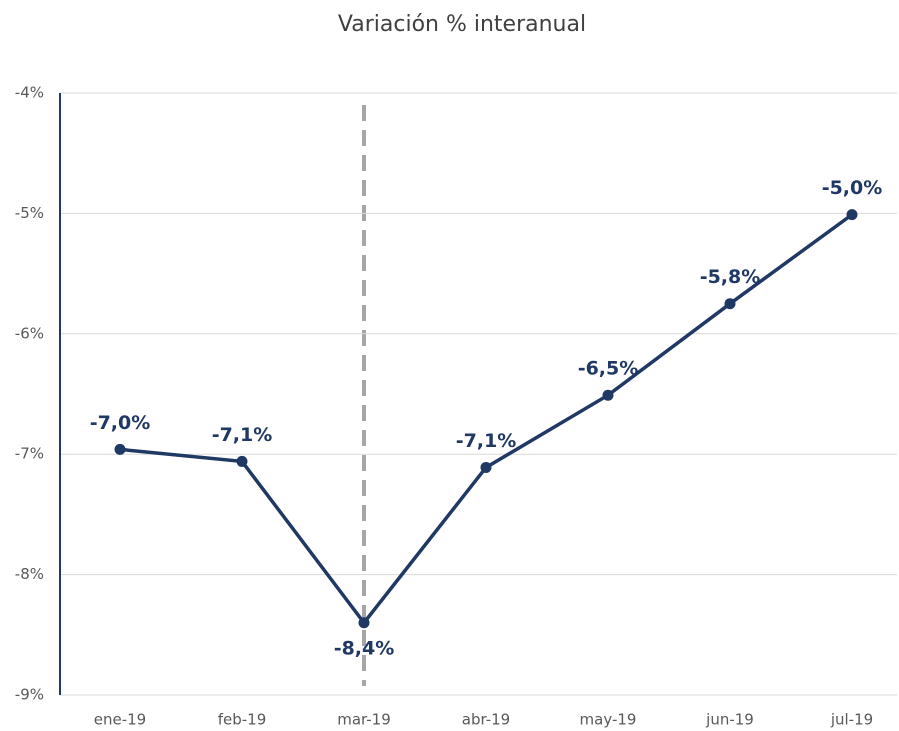 This screenshot has width=899, height=731. What do you see at coordinates (120, 423) in the screenshot?
I see `data-label: -7,0%` at bounding box center [120, 423].